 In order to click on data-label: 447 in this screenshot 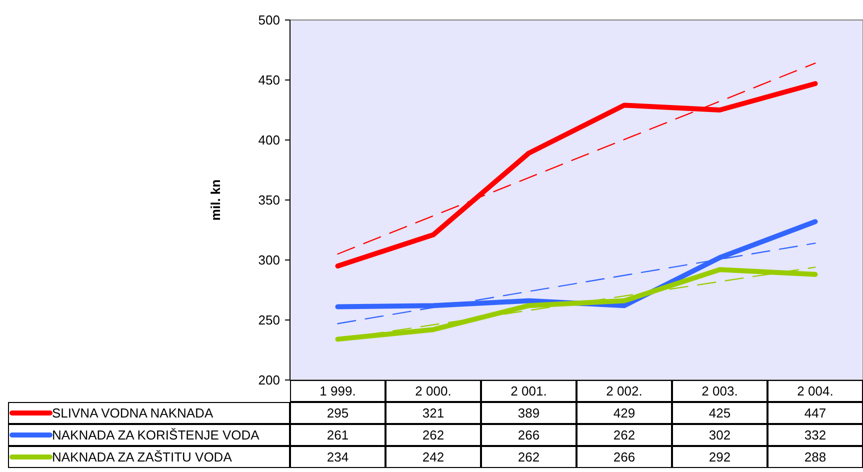, I will do `click(815, 413)`.